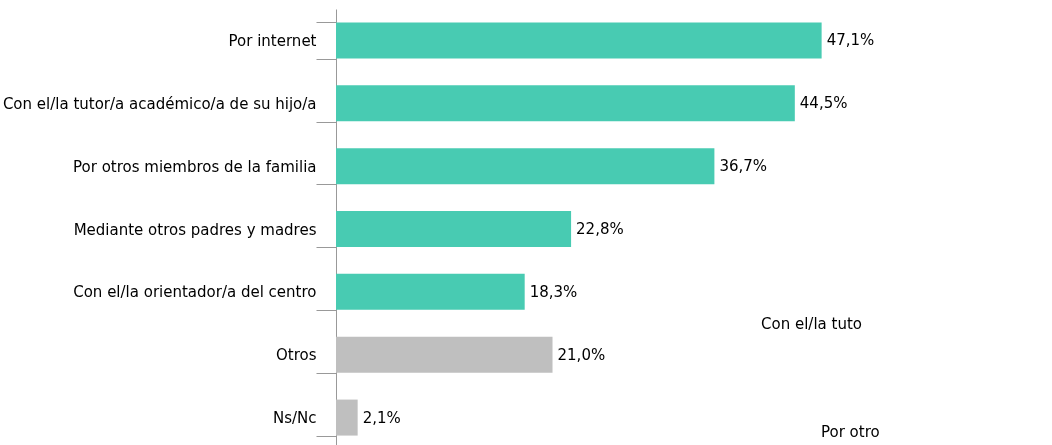 This screenshot has height=445, width=1052. What do you see at coordinates (850, 40) in the screenshot?
I see `data-label: 47,1%` at bounding box center [850, 40].